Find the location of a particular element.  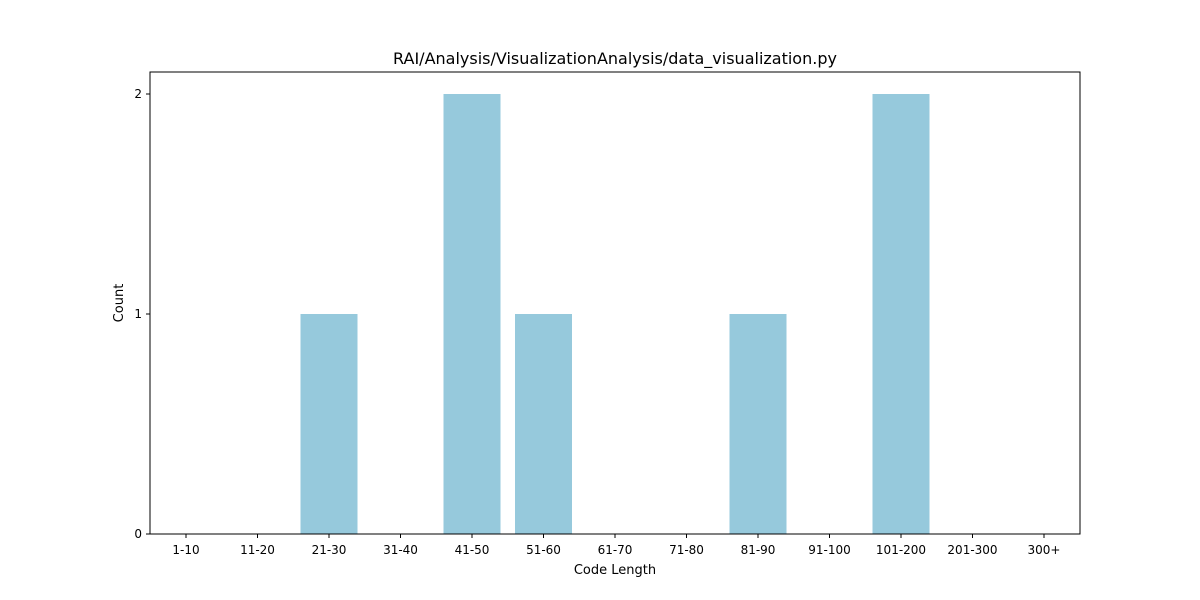

x-tick-label: 41-50 is located at coordinates (472, 550).